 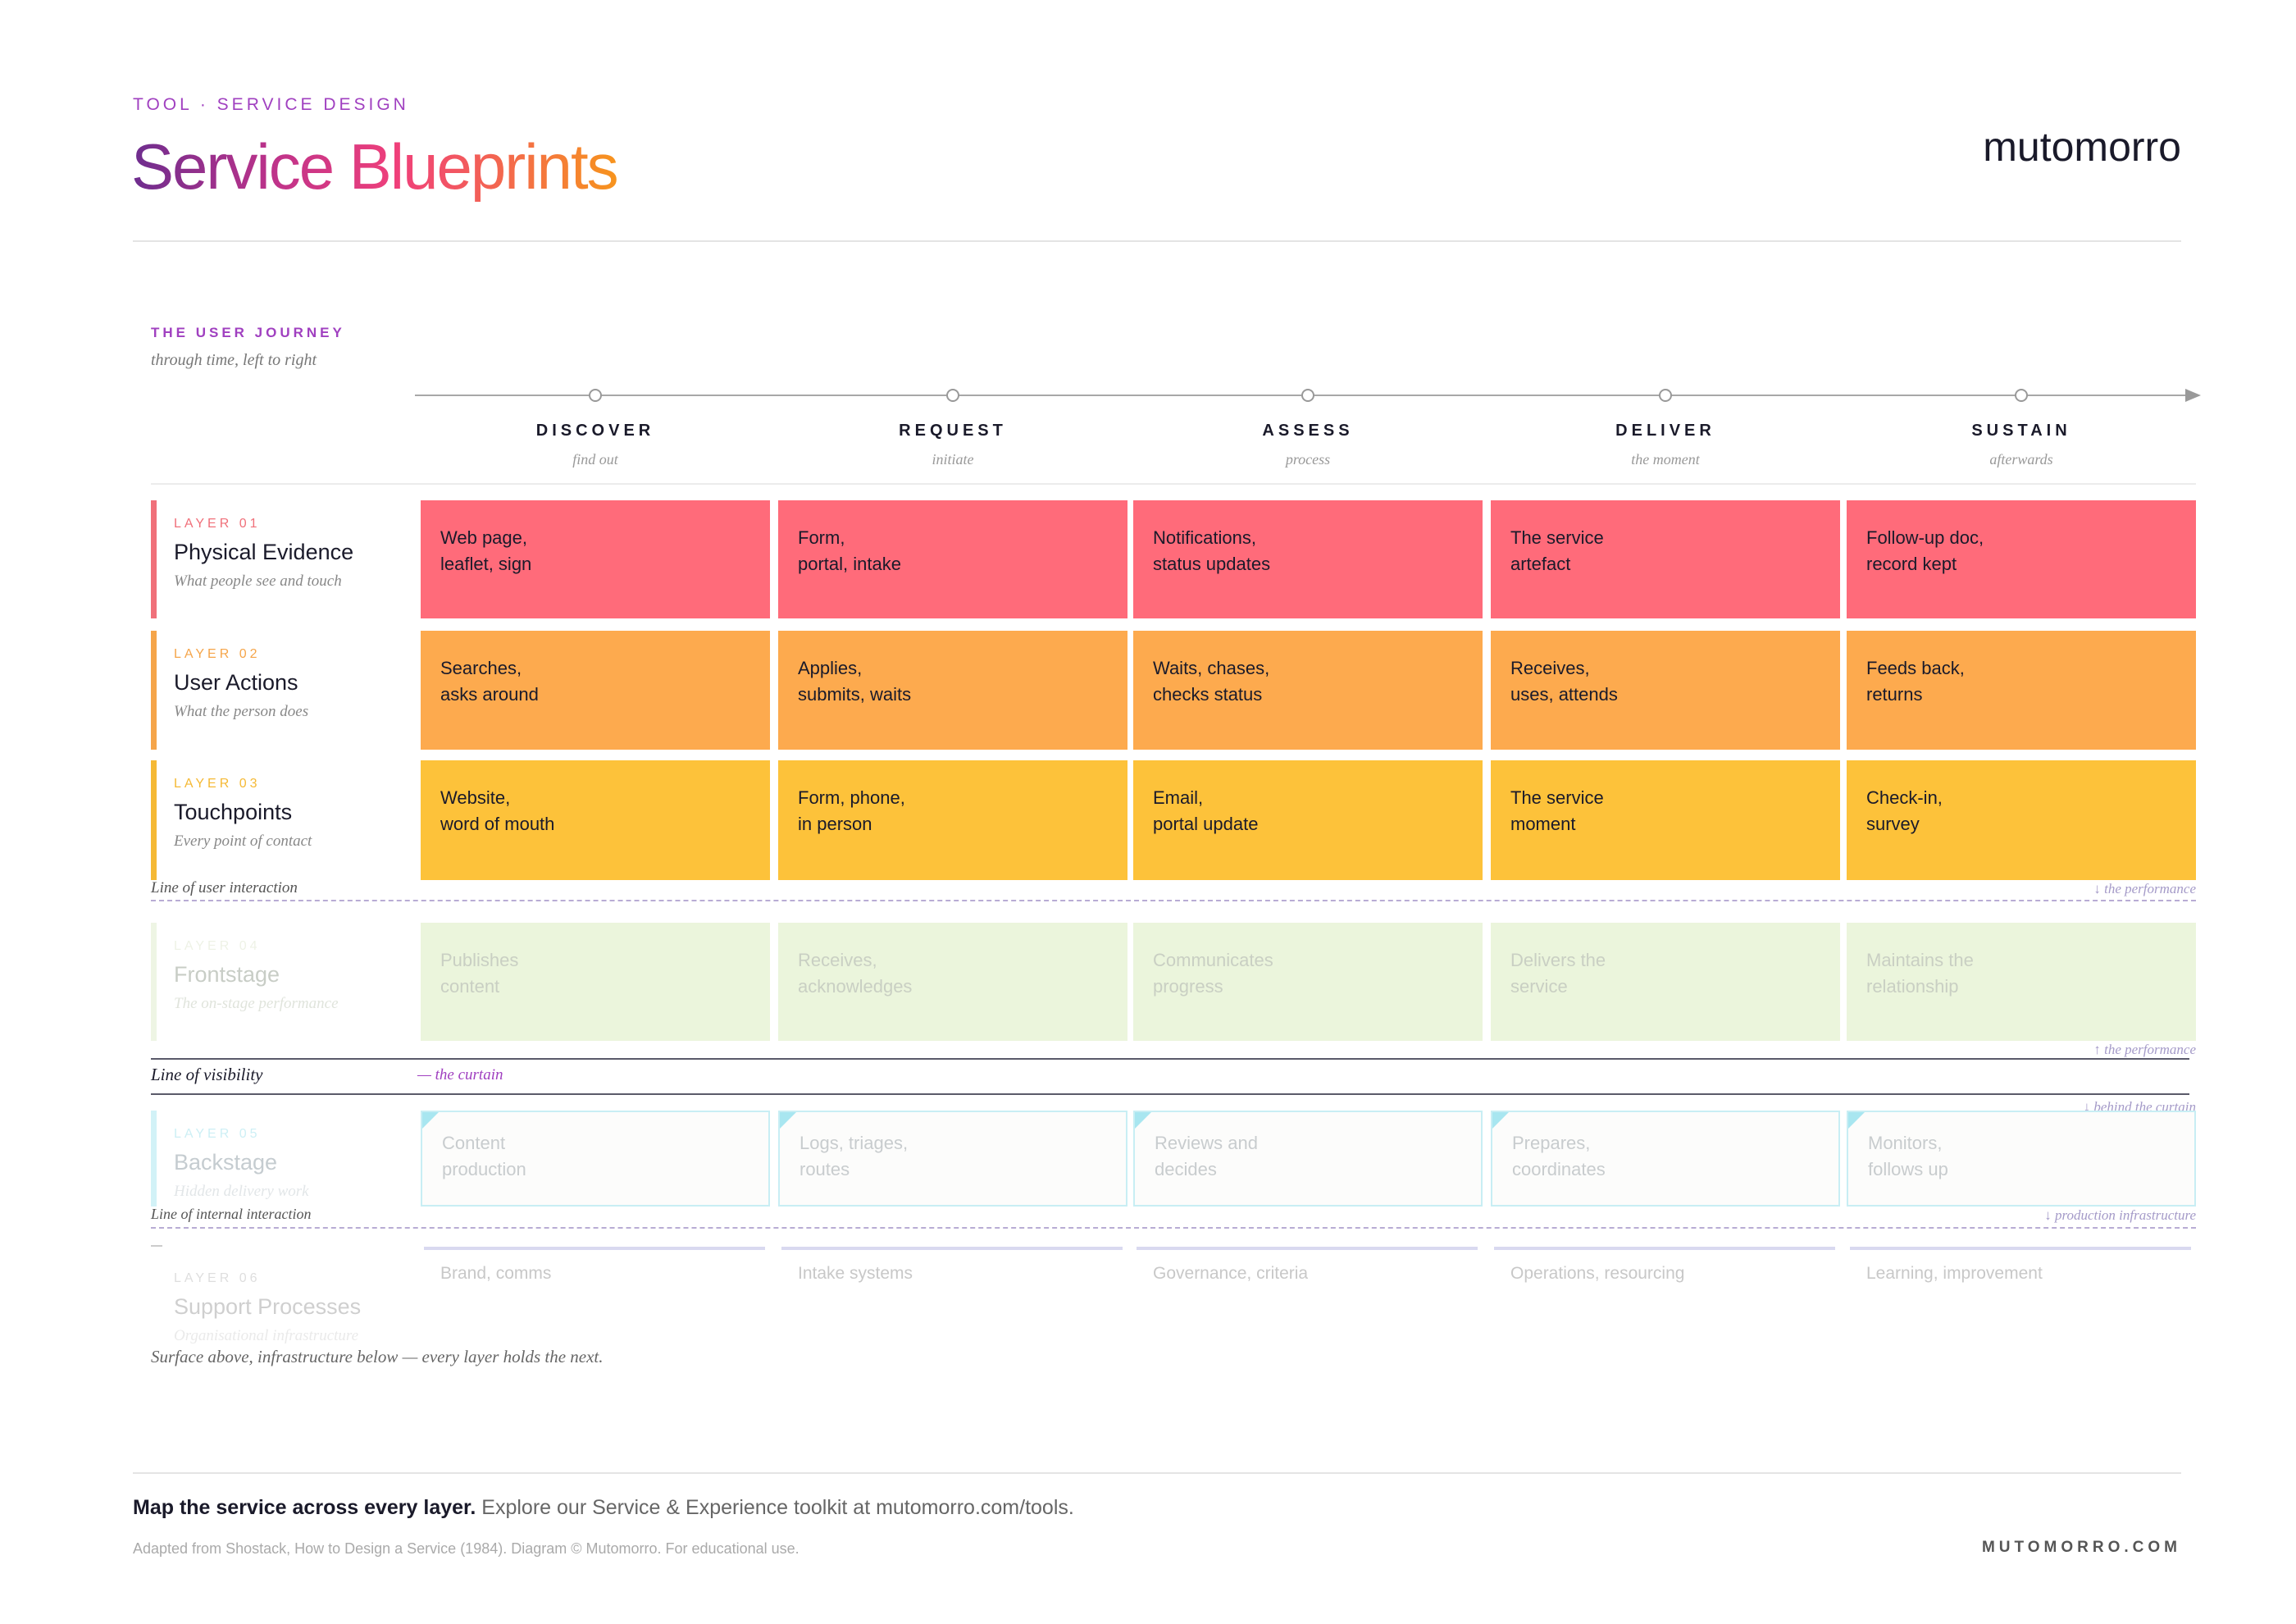 I want to click on blueprint-cell: Waits, chases, checks status, so click(x=1308, y=690).